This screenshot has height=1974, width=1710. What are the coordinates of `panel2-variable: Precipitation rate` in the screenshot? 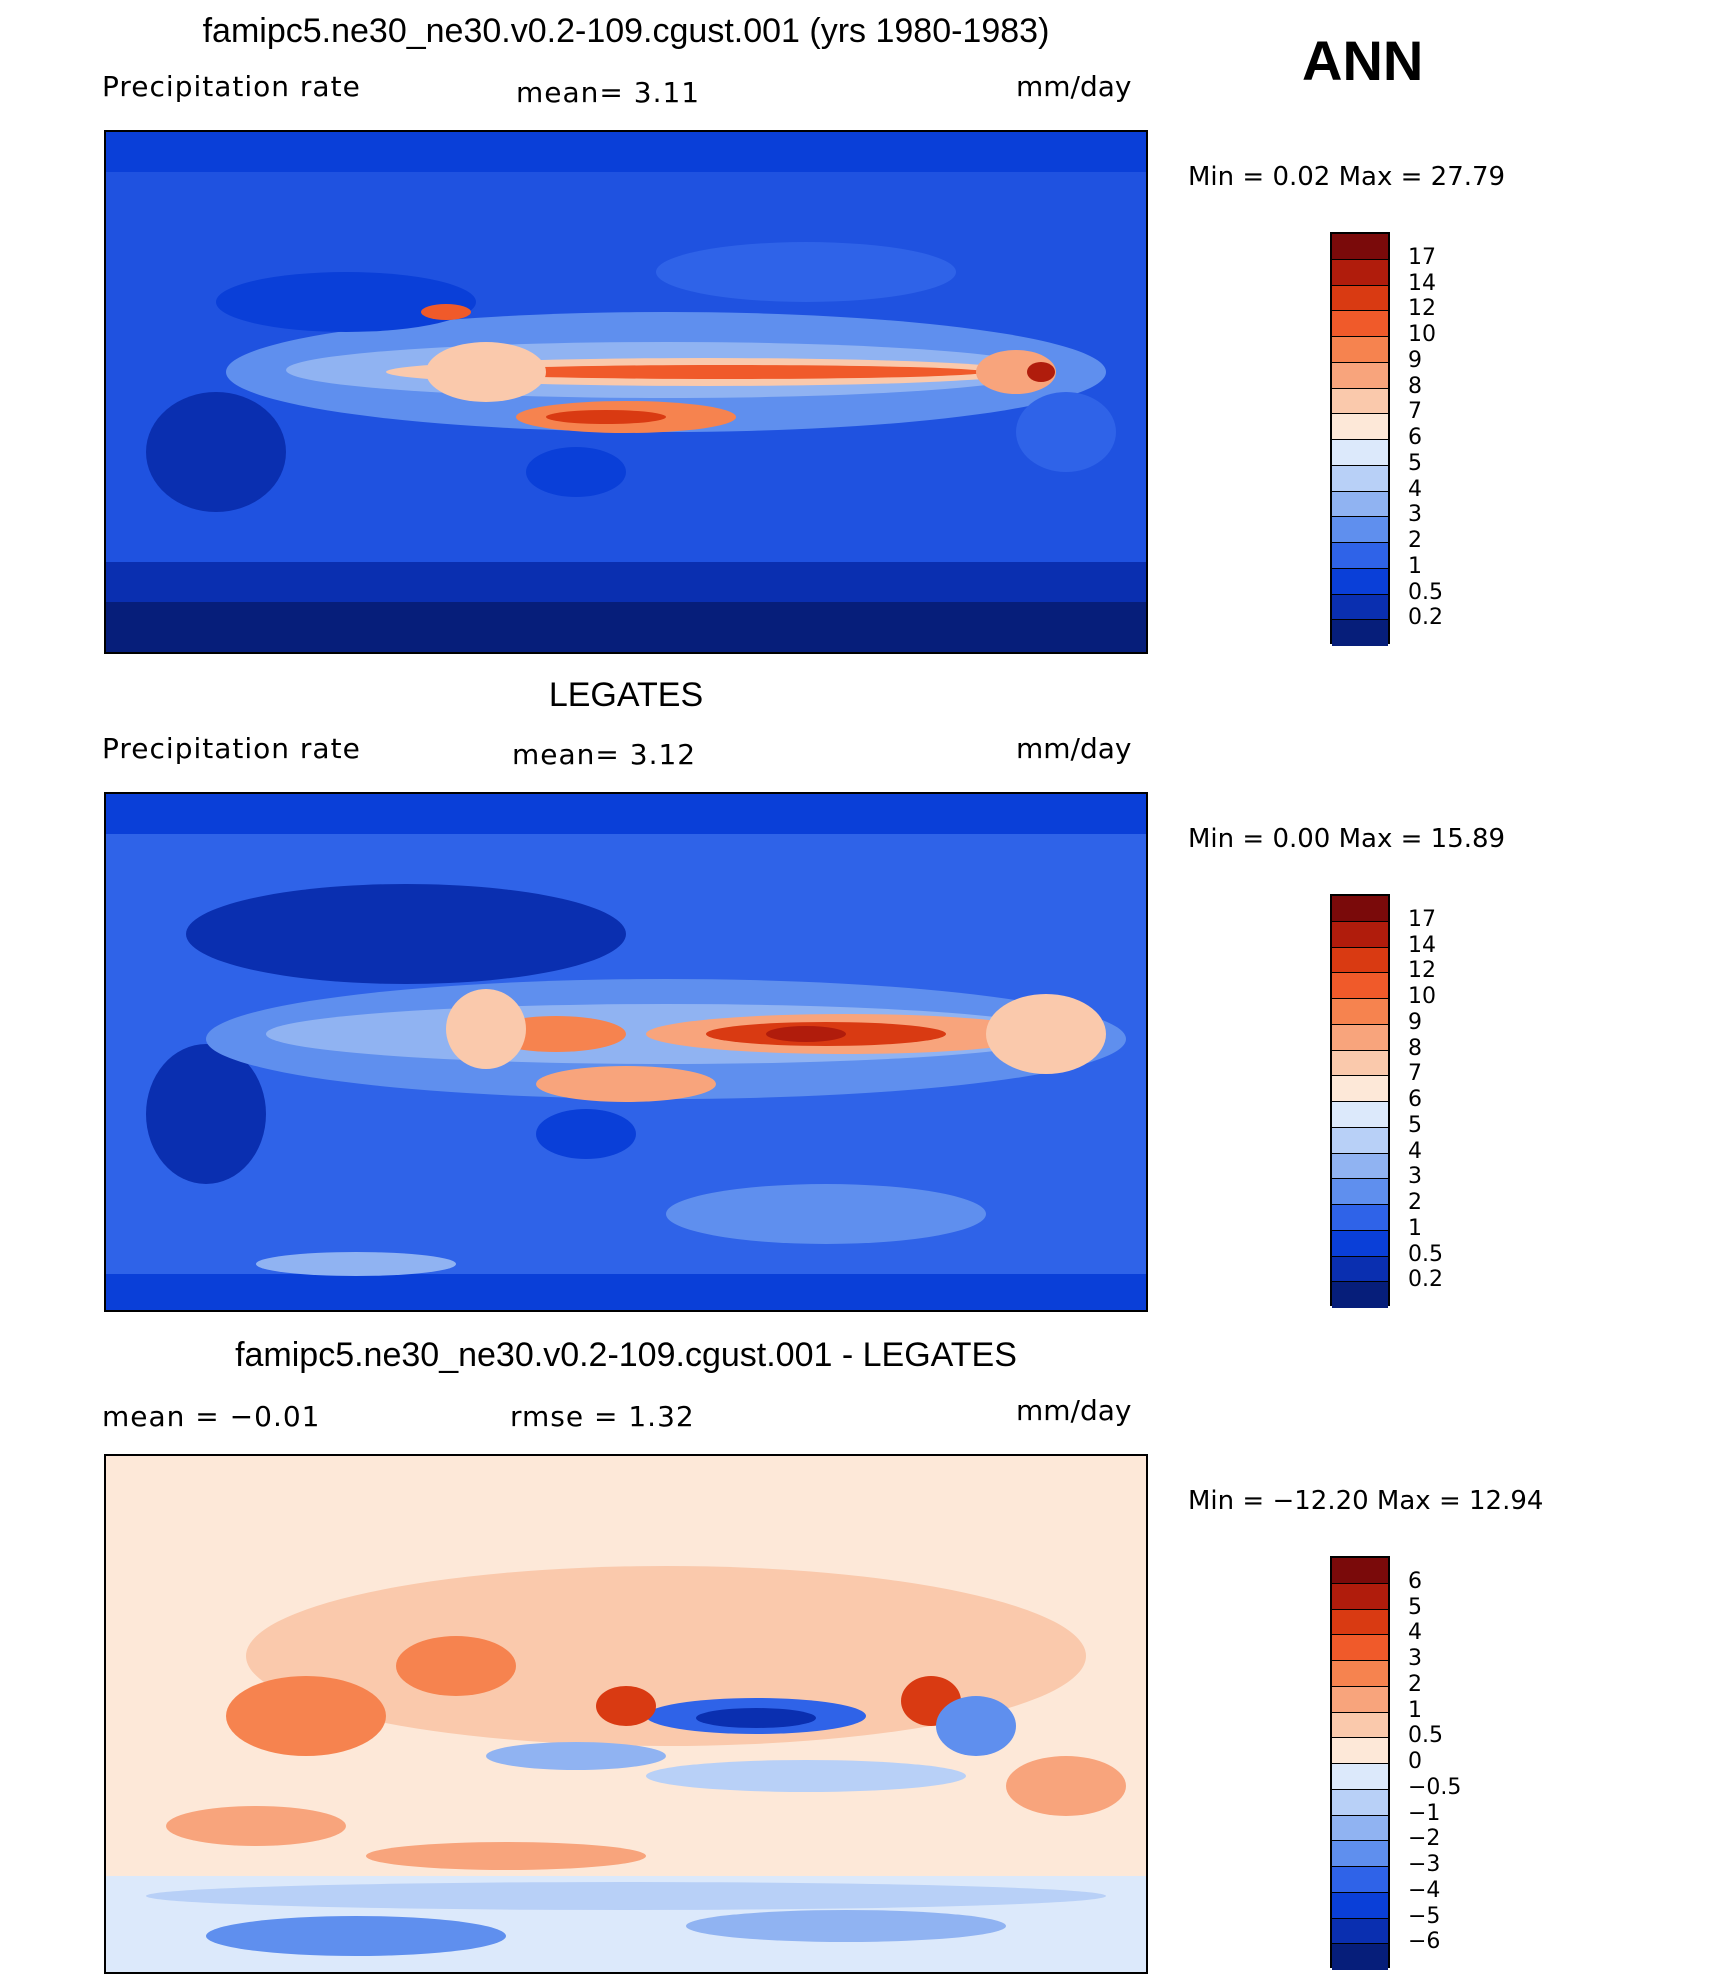 It's located at (231, 748).